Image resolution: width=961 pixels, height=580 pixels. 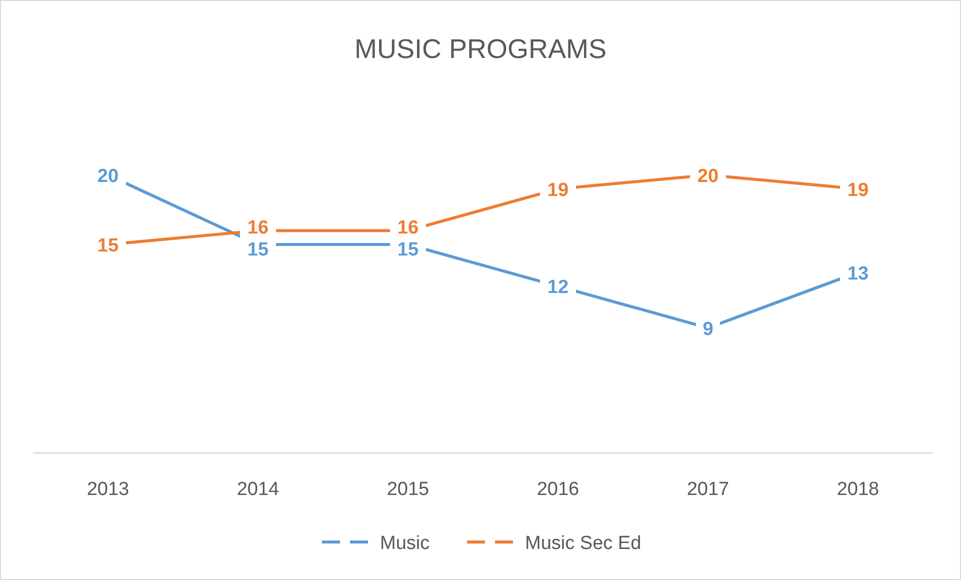 I want to click on data-label: 12, so click(x=558, y=287).